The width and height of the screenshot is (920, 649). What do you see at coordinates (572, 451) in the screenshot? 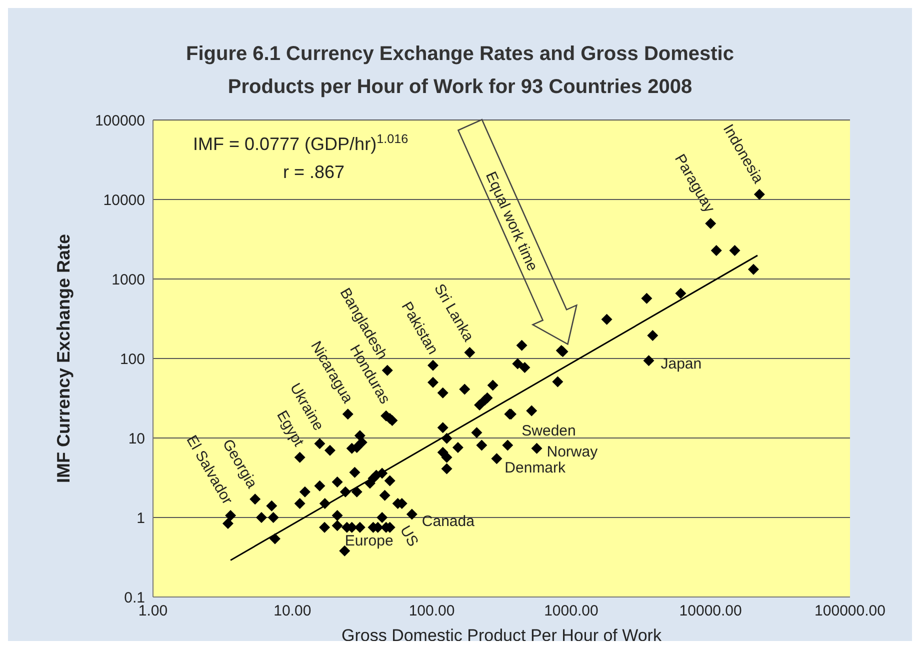
I see `annotation: Norway` at bounding box center [572, 451].